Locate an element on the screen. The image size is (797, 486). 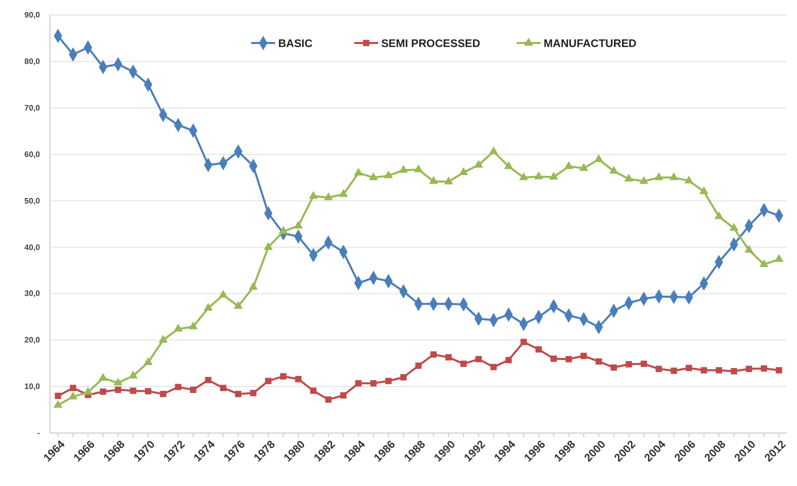
legend-label: MANUFACTURED is located at coordinates (590, 44).